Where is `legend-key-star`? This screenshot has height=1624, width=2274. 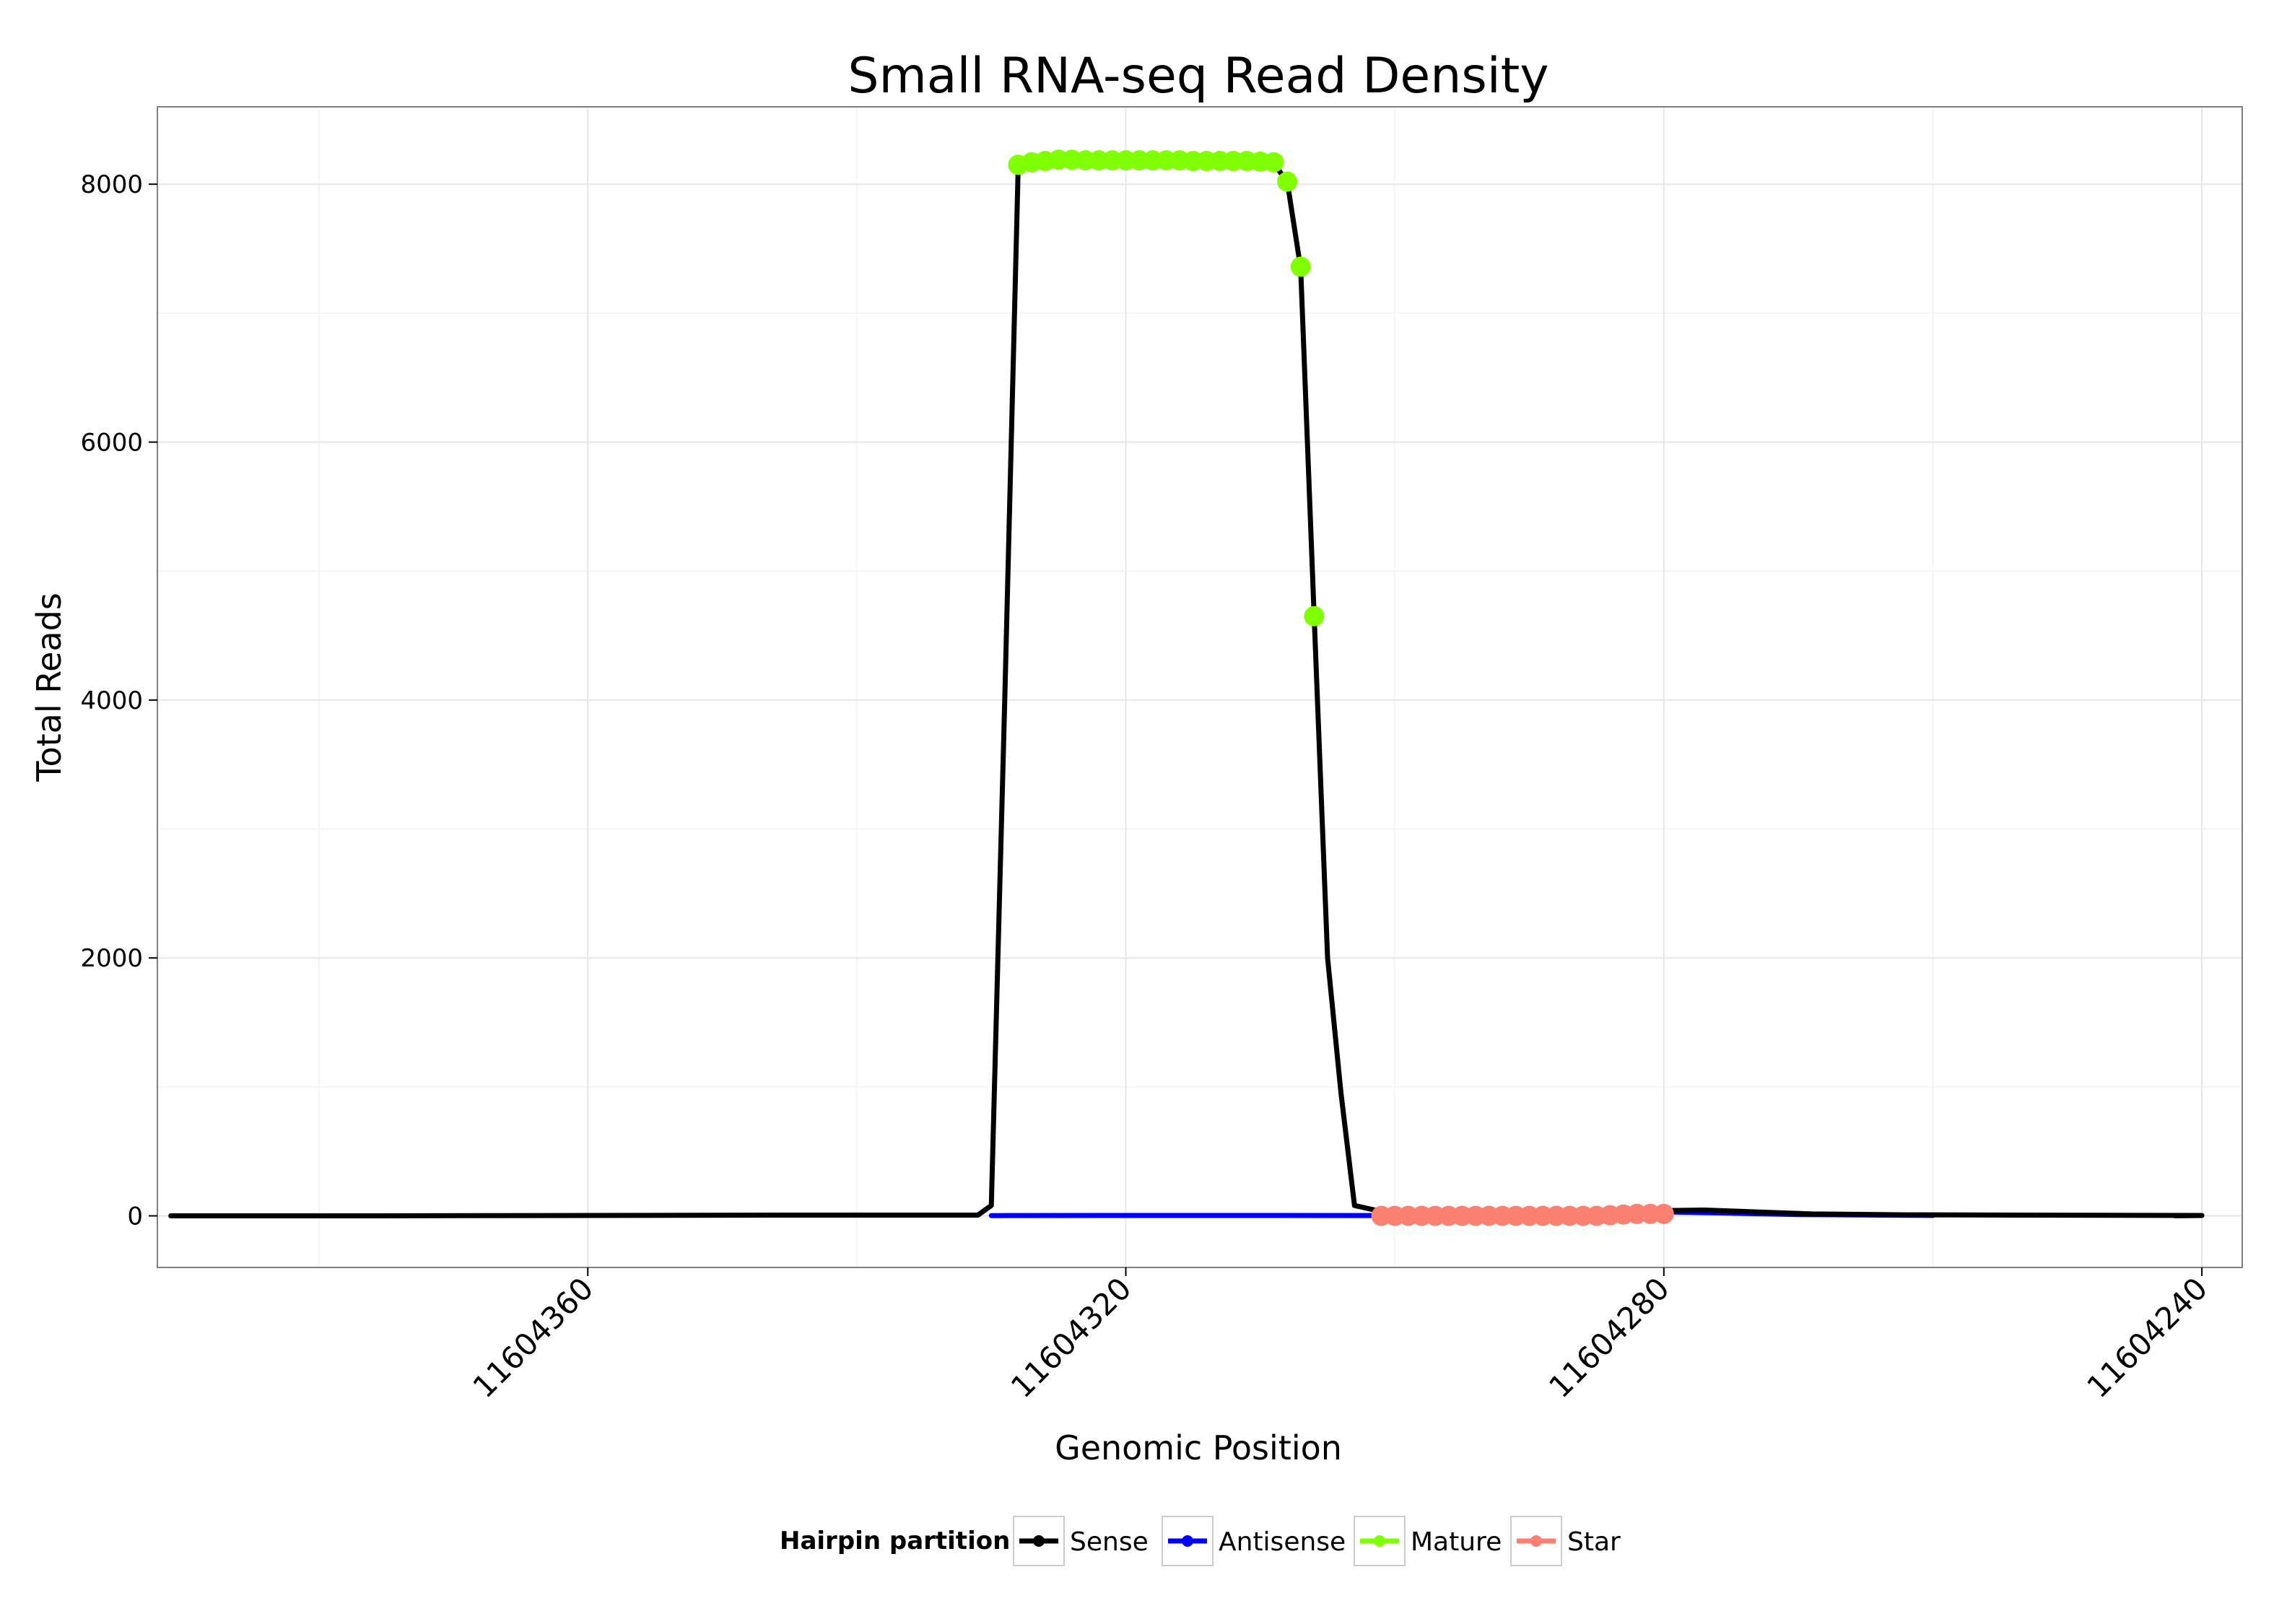 legend-key-star is located at coordinates (1536, 1541).